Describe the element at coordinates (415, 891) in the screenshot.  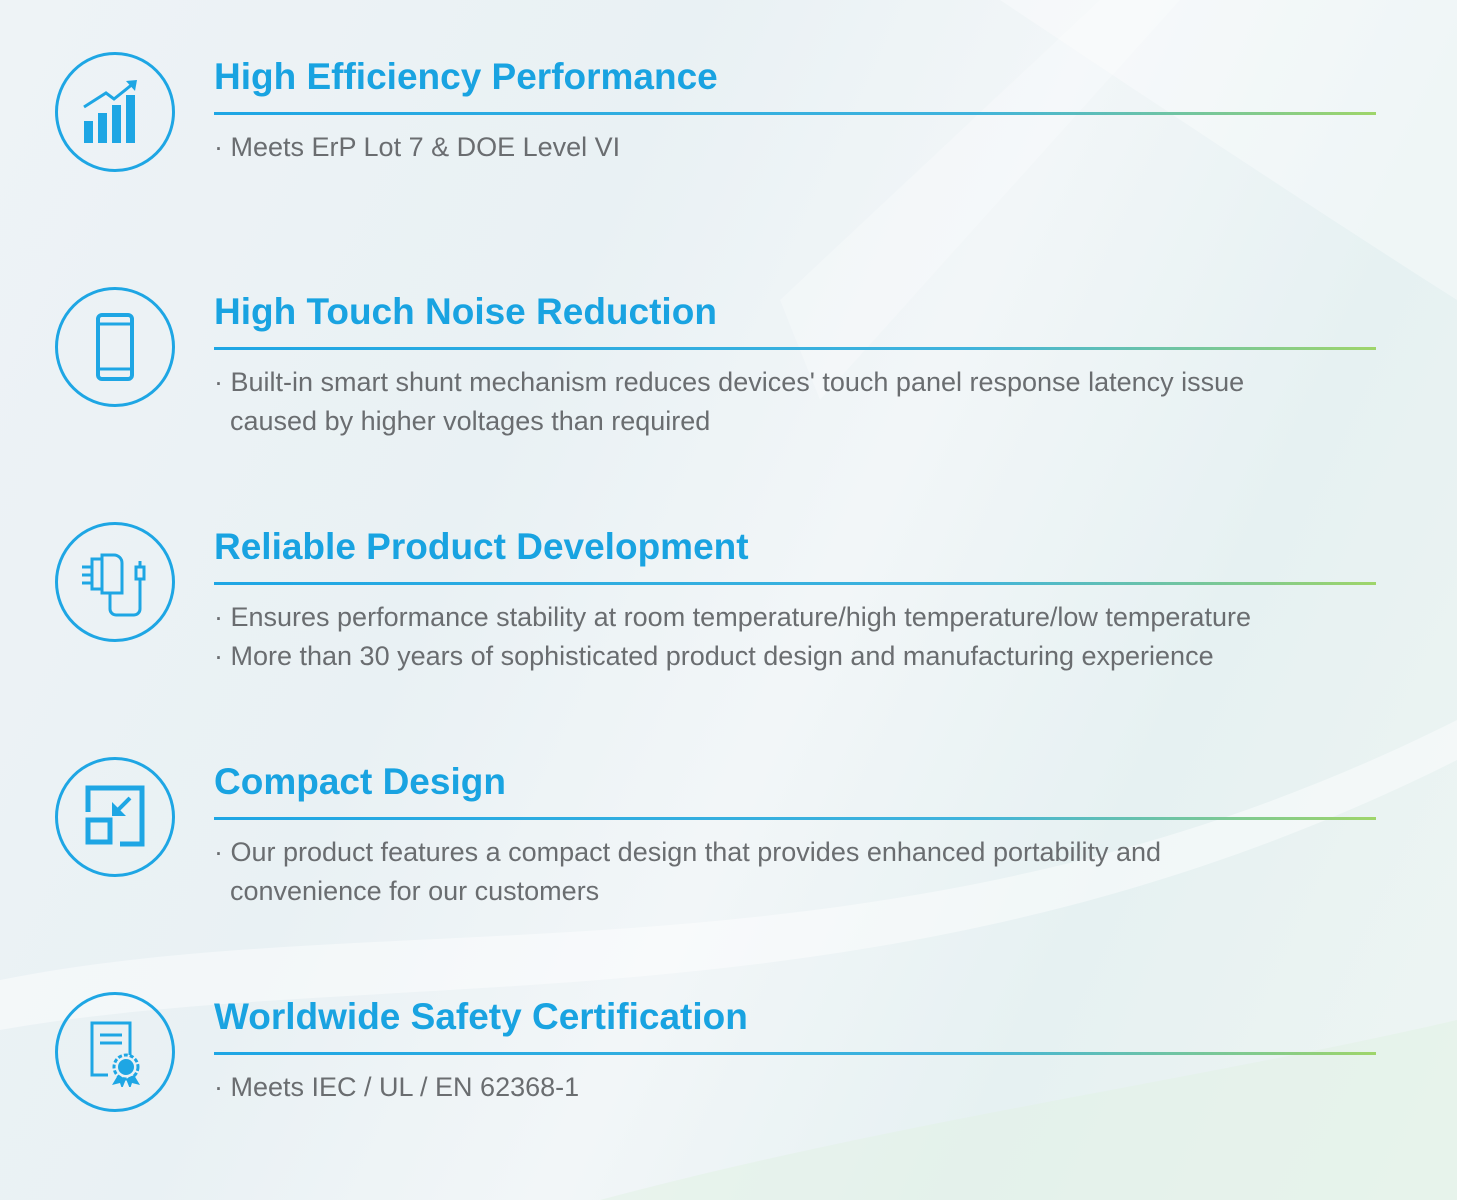
I see `bullet-text: convenience for our customers` at that location.